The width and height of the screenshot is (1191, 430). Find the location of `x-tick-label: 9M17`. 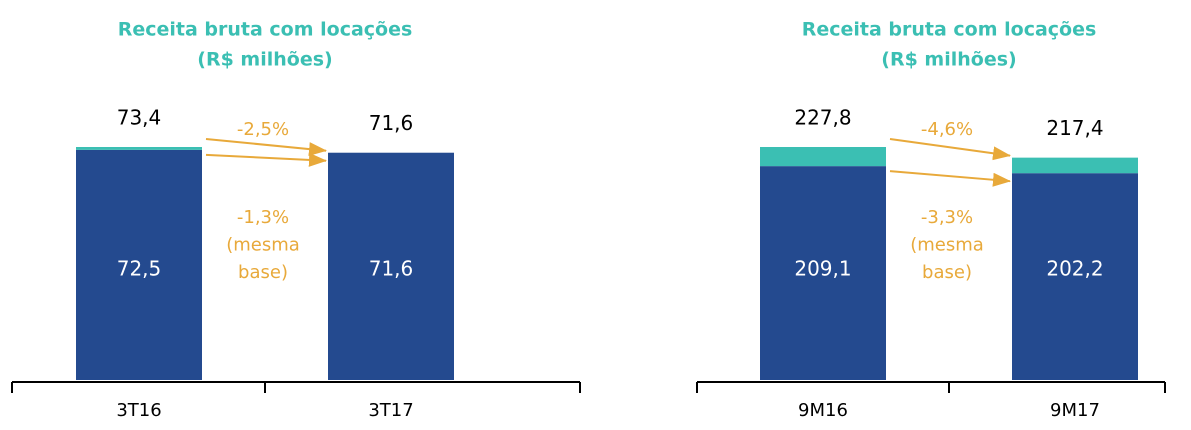

x-tick-label: 9M17 is located at coordinates (1075, 410).